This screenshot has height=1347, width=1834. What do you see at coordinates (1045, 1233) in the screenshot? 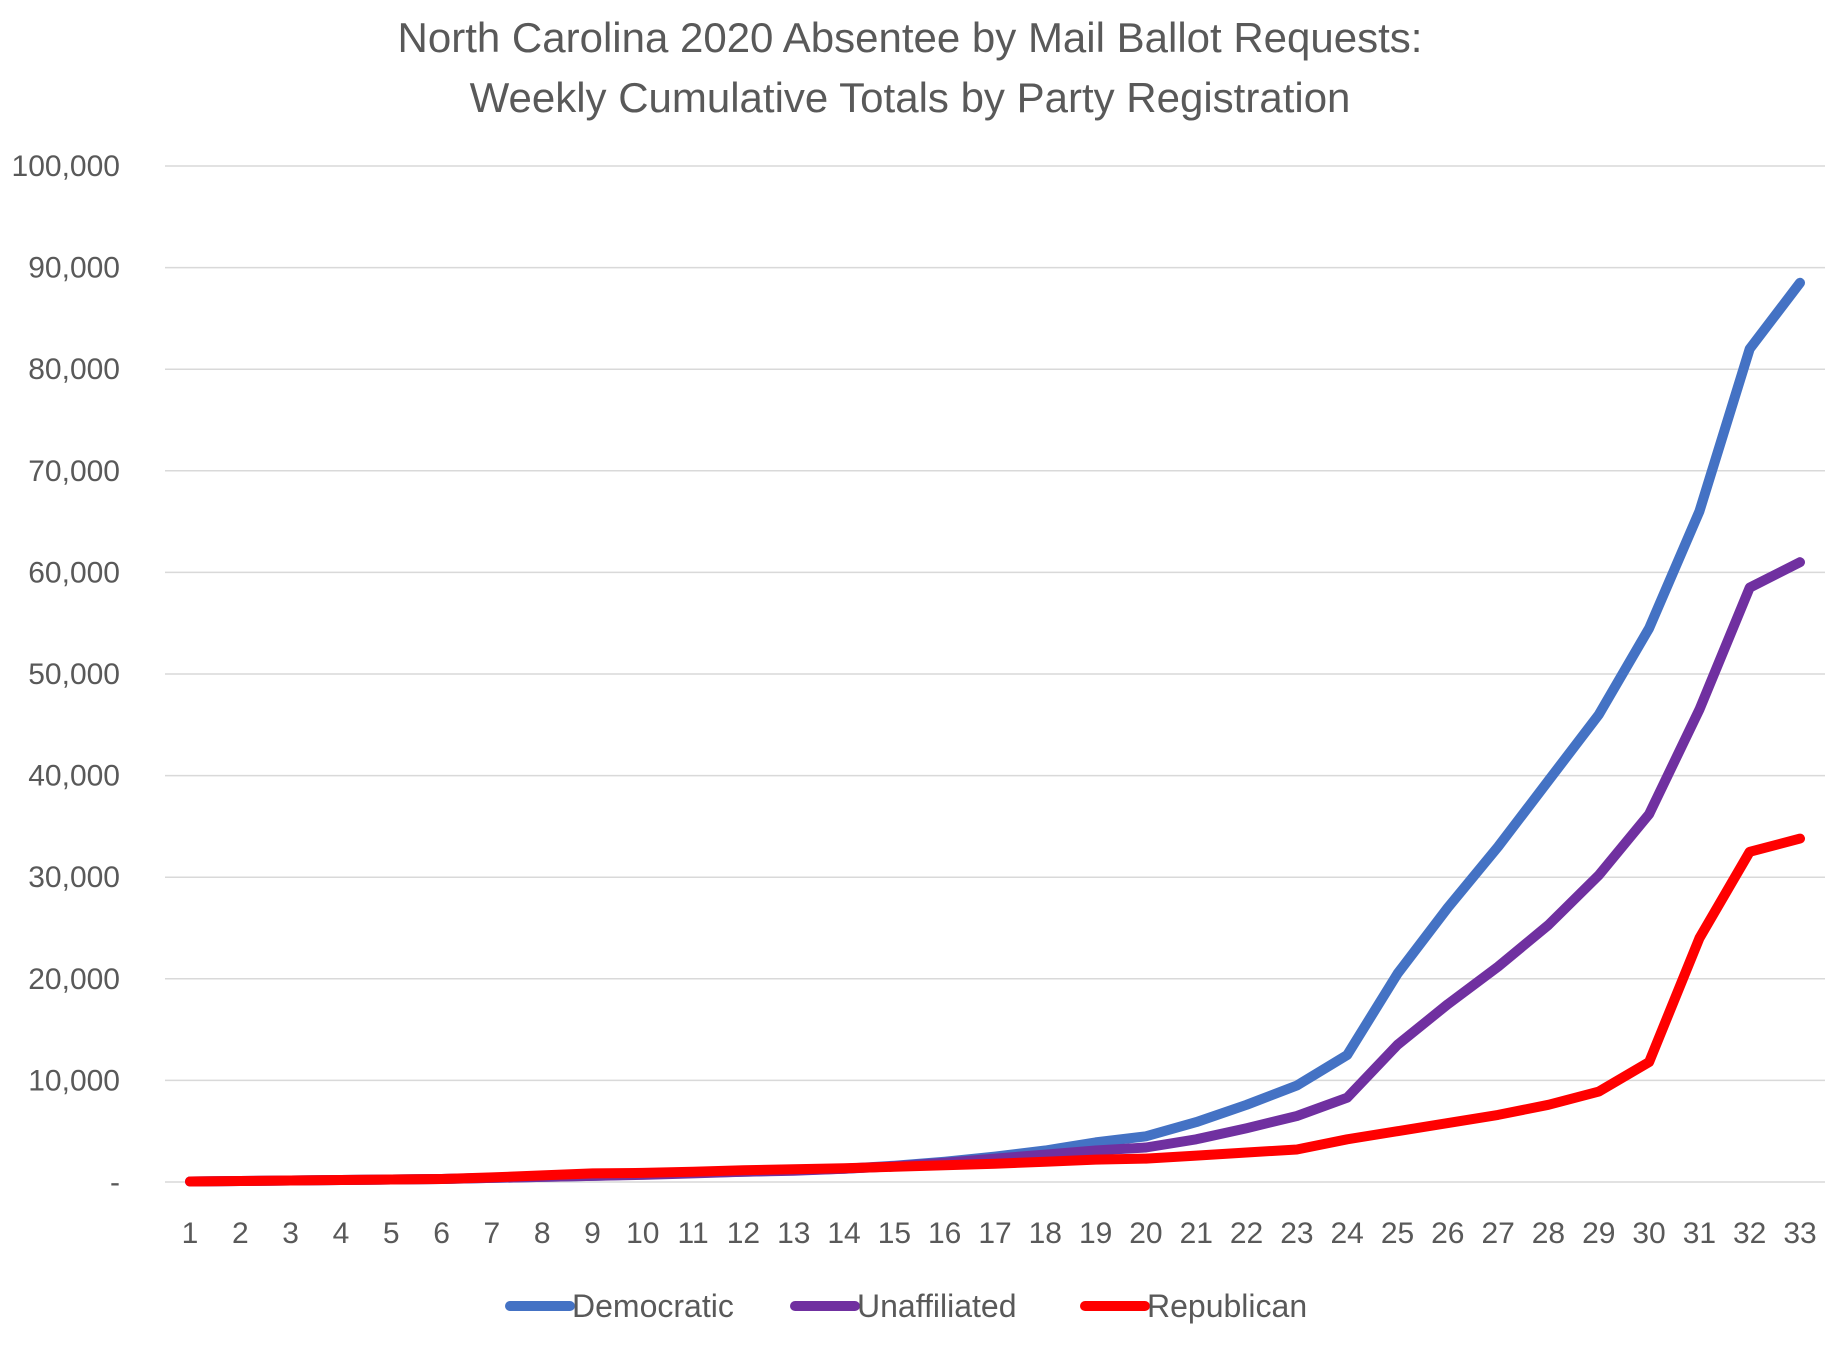
I see `x-tick-label: 18` at bounding box center [1045, 1233].